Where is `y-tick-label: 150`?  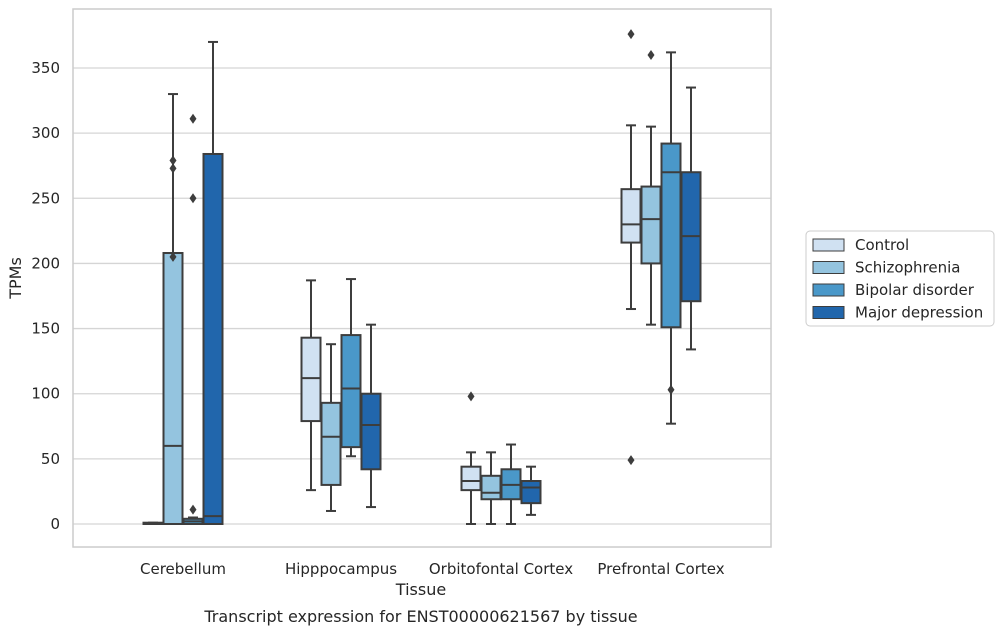 y-tick-label: 150 is located at coordinates (45, 329).